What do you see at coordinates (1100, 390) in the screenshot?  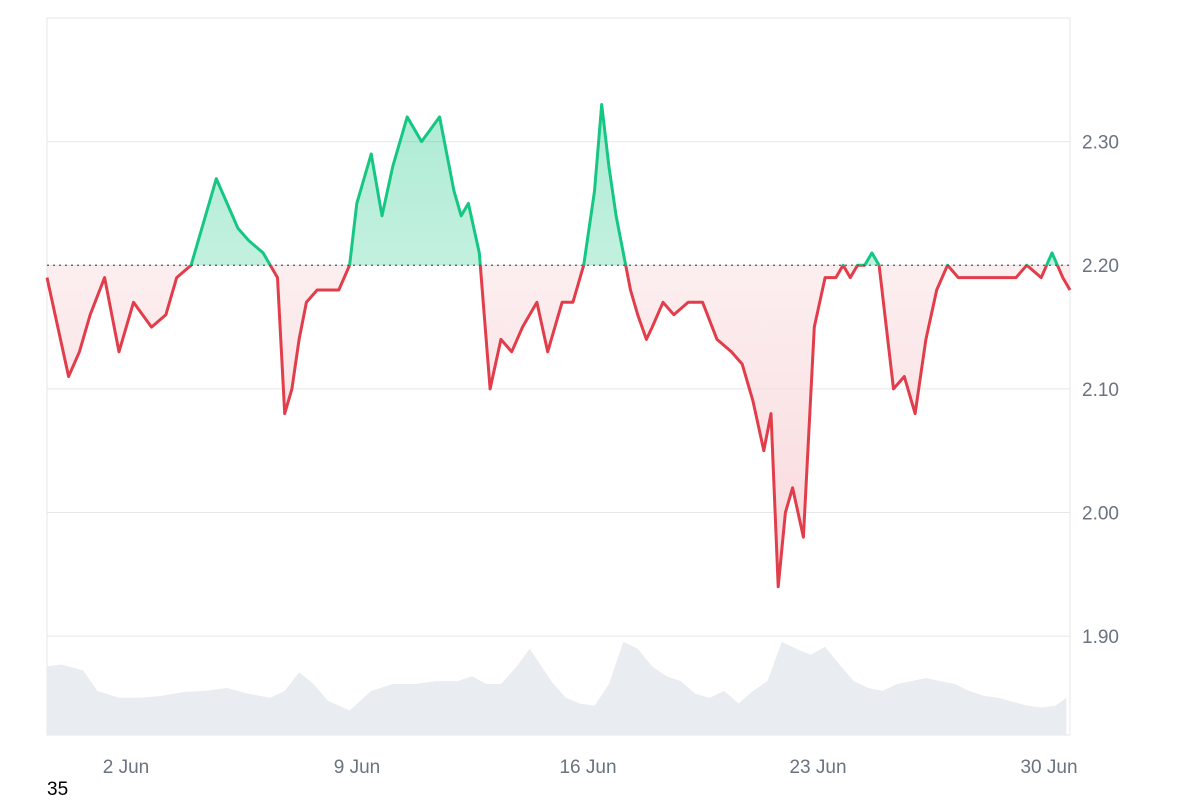 I see `y-tick-label: 2.10` at bounding box center [1100, 390].